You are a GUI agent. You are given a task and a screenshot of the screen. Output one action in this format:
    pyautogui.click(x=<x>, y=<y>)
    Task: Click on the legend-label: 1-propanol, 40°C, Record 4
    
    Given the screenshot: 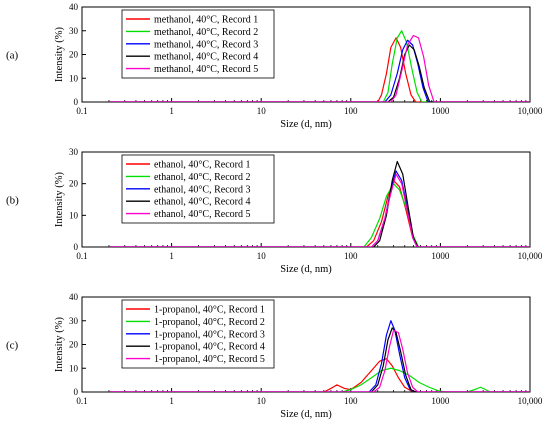 What is the action you would take?
    pyautogui.click(x=209, y=347)
    